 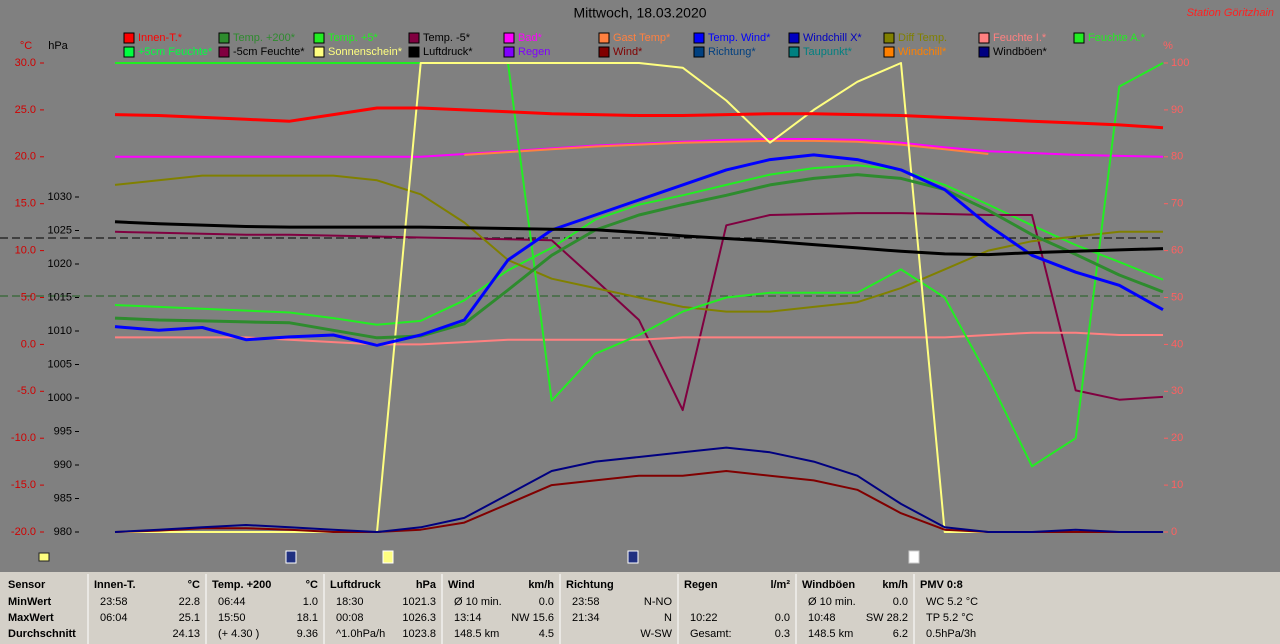 I want to click on station-name: Station Göritzhain, so click(x=1230, y=13).